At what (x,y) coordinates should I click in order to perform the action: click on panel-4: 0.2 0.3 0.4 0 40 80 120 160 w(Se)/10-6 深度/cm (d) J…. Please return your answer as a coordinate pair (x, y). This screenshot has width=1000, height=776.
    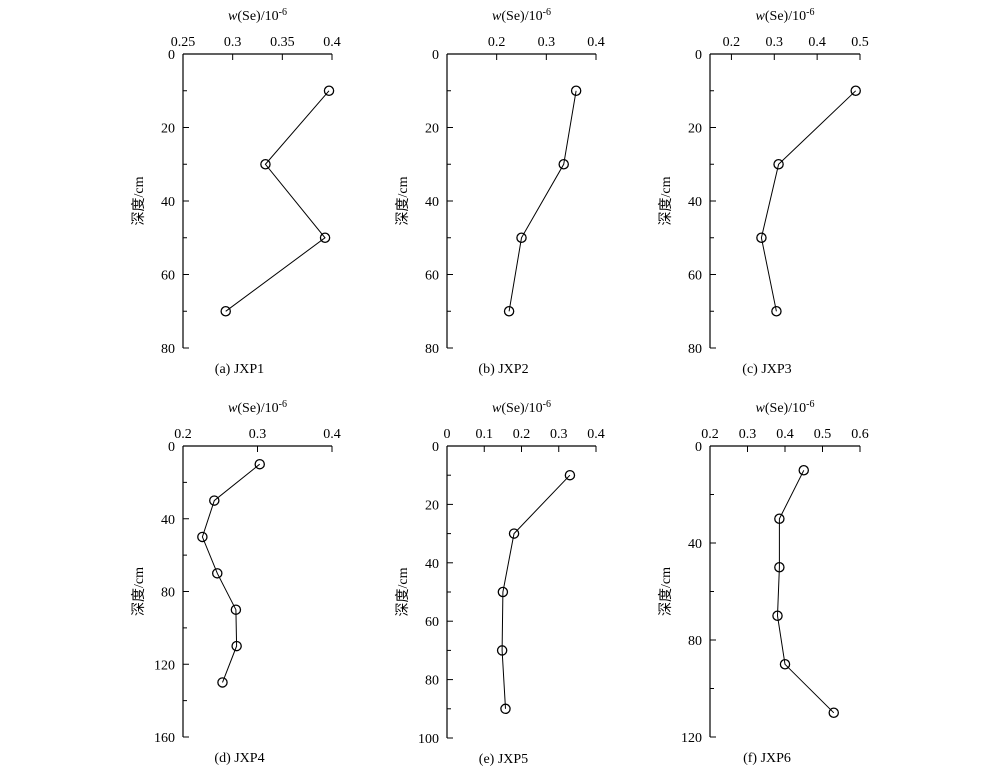
    Looking at the image, I should click on (236, 583).